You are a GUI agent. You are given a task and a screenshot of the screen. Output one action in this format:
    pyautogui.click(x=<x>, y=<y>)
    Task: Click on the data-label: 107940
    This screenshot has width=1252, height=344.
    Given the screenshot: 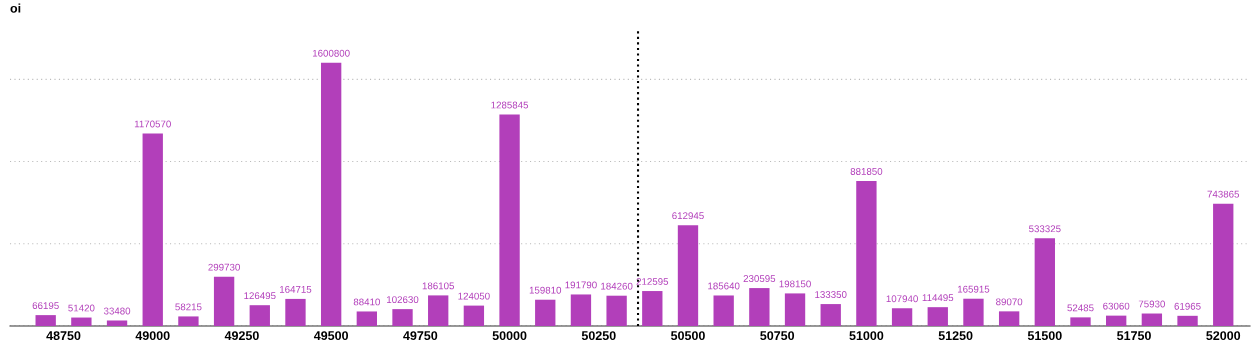 What is the action you would take?
    pyautogui.click(x=902, y=299)
    